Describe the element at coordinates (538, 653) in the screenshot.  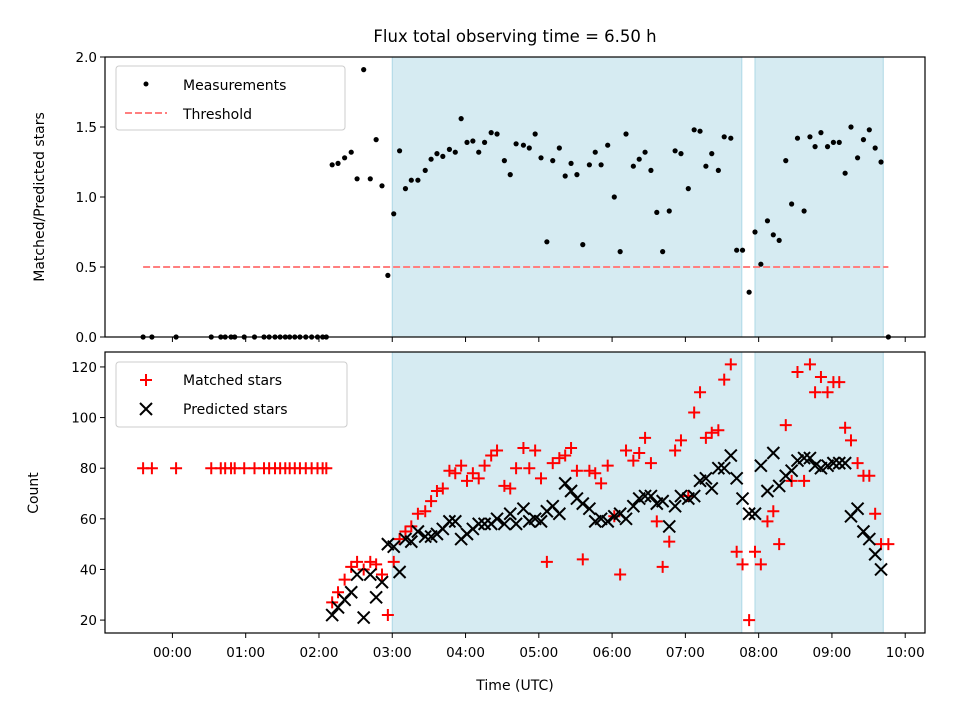
I see `x-tick-label: 05:00` at that location.